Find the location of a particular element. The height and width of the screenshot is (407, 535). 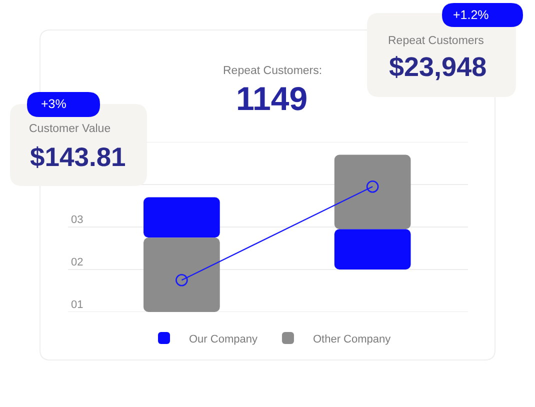

y-tick-label: 03 is located at coordinates (77, 220).